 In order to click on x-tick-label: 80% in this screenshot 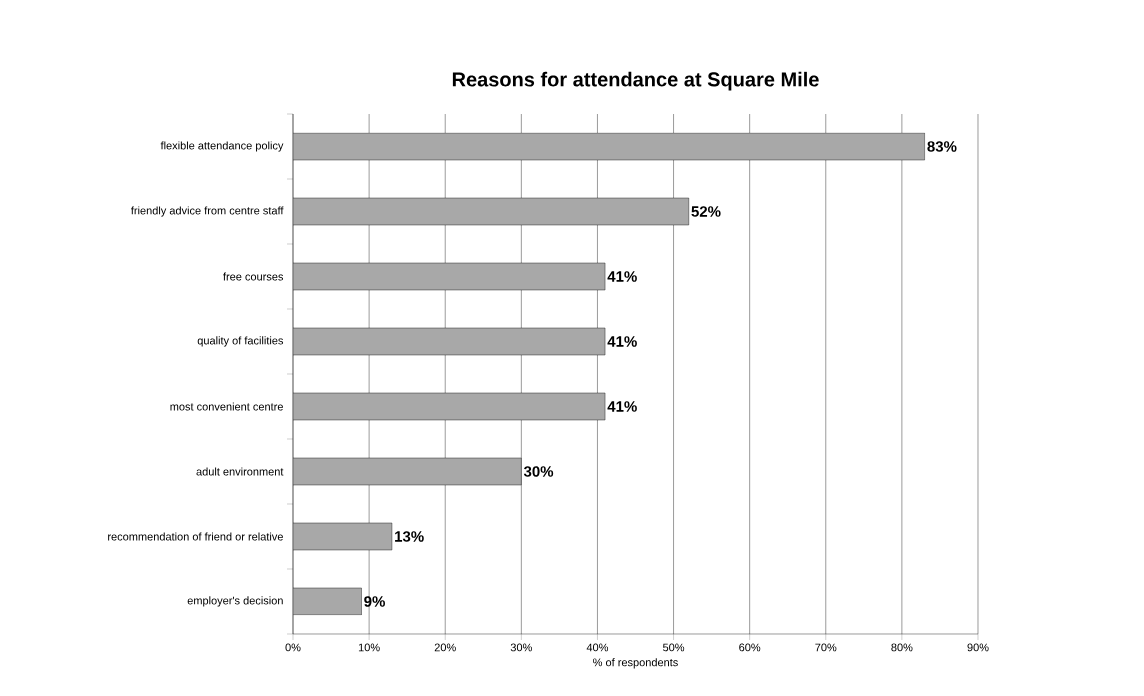, I will do `click(902, 647)`.